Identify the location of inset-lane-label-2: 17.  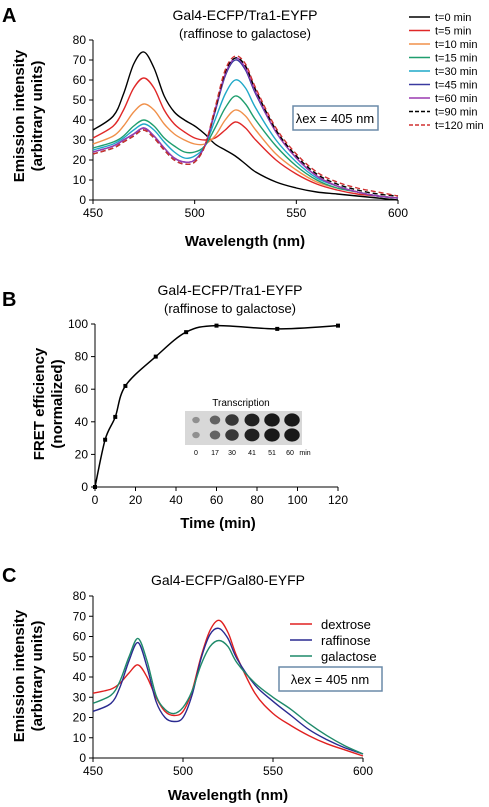
(215, 453).